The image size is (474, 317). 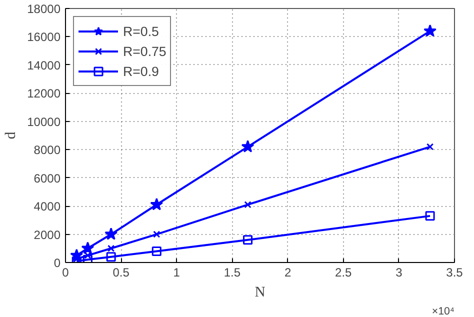 I want to click on x-tick-label: 3.5, so click(x=455, y=273).